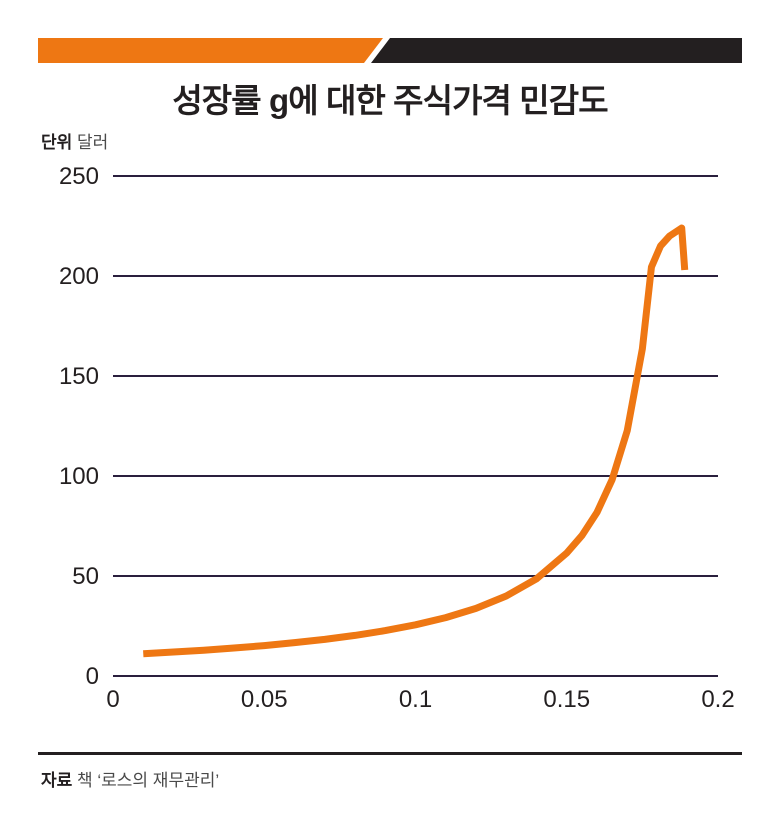  I want to click on x-axis-tick-label: 0.15, so click(566, 699).